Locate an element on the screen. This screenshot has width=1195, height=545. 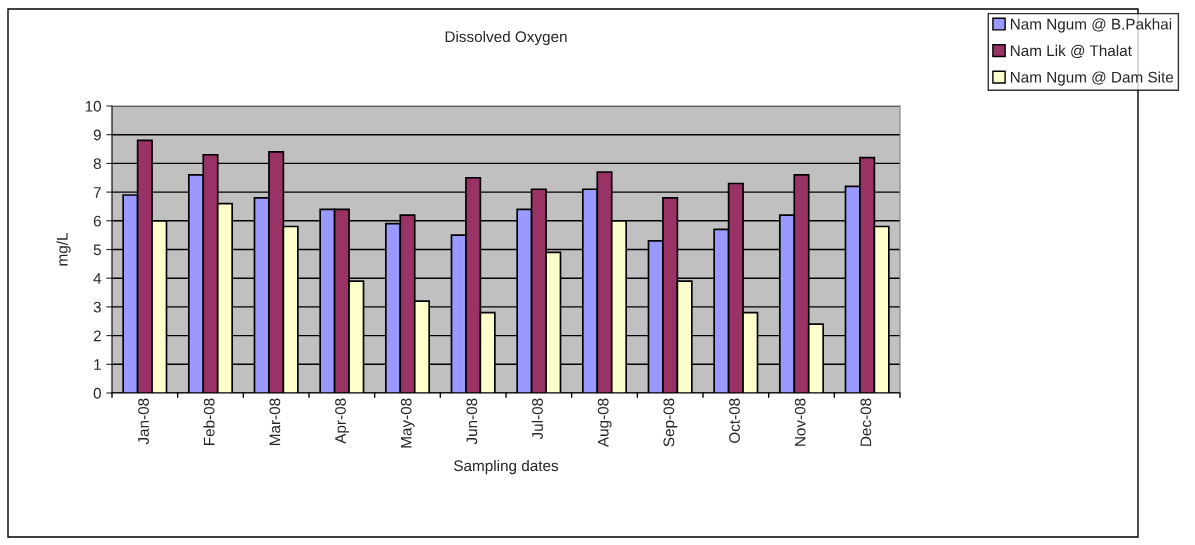
y-tick-label: 9 is located at coordinates (97, 135).